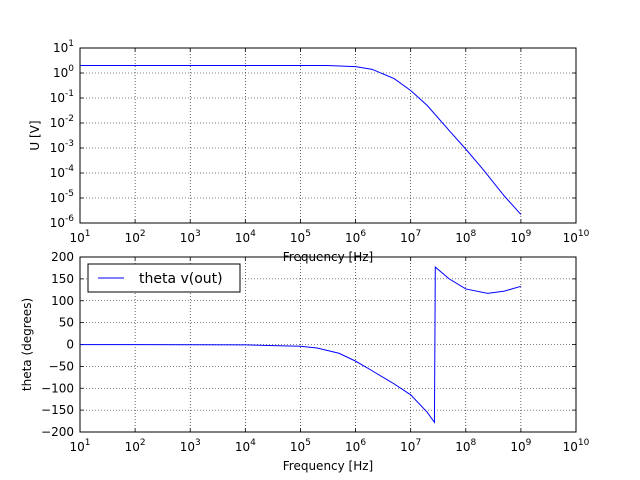 This screenshot has width=640, height=480. What do you see at coordinates (62, 279) in the screenshot?
I see `y-tick-label: 150` at bounding box center [62, 279].